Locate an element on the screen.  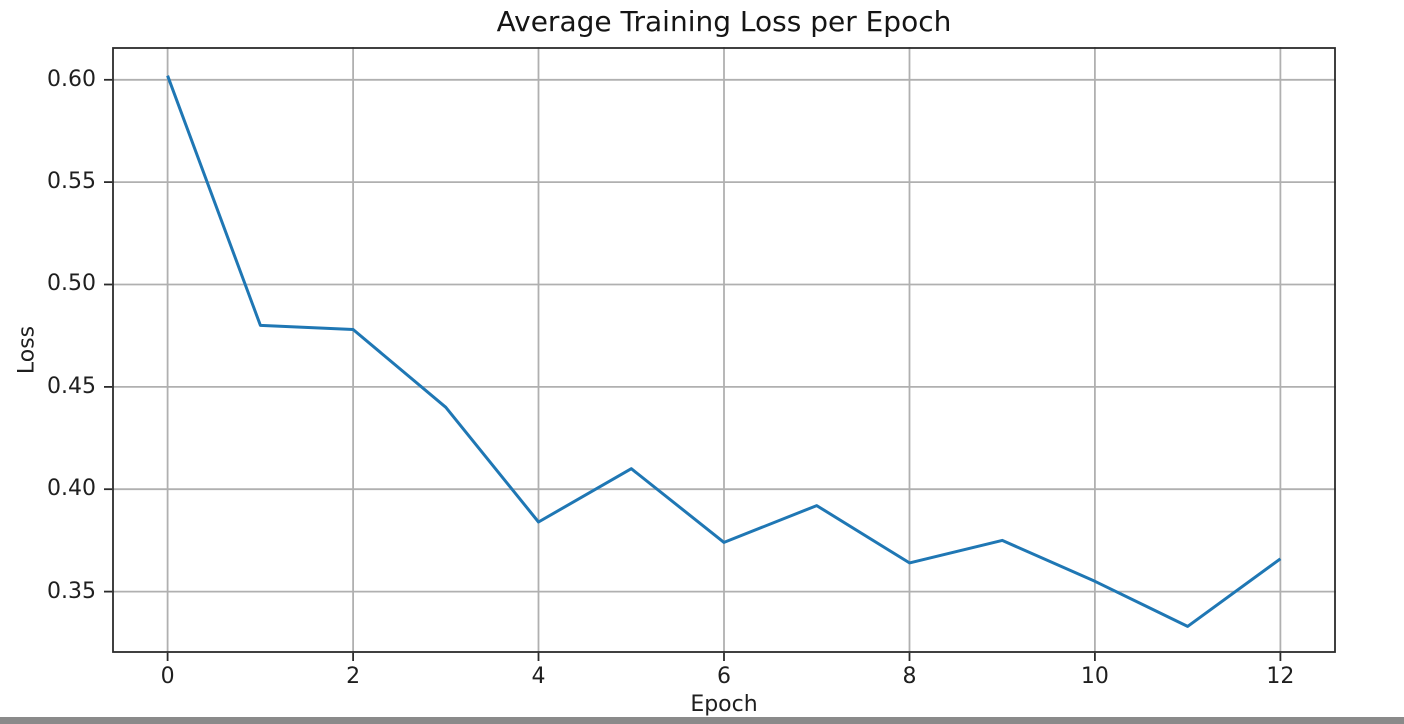
y-tick-label: 0.55 is located at coordinates (71, 182).